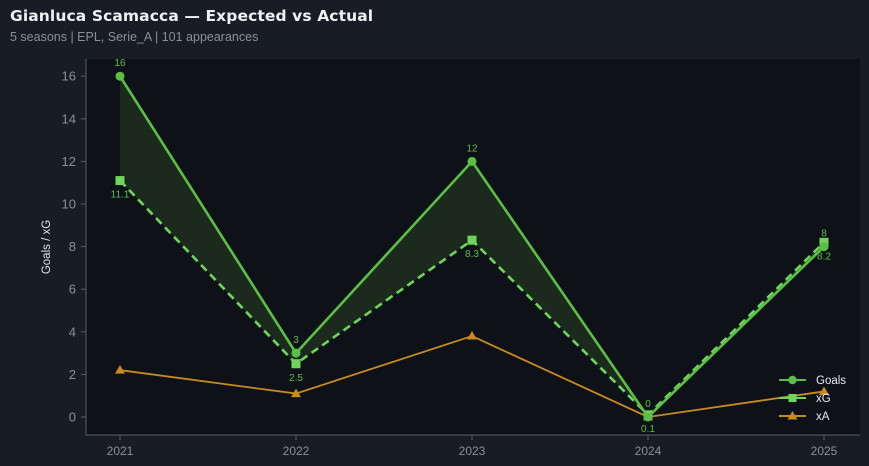 The height and width of the screenshot is (466, 869). What do you see at coordinates (120, 451) in the screenshot?
I see `x-tick-label: 2021` at bounding box center [120, 451].